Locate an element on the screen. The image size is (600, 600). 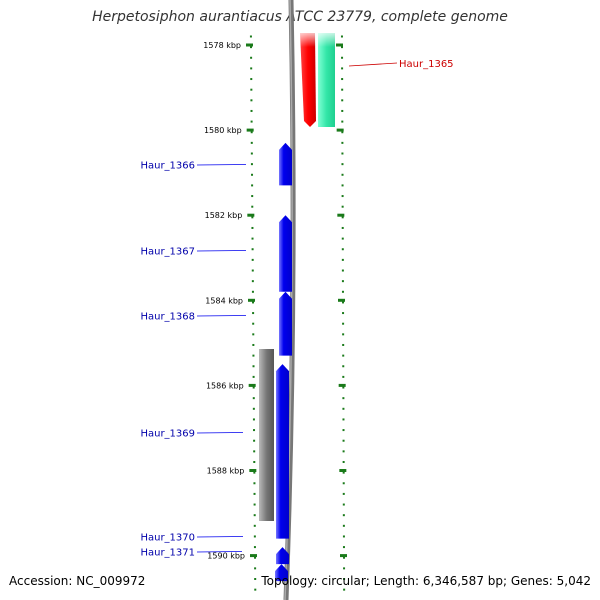
gene-label-haur-1367: Haur_1367 is located at coordinates (167, 252).